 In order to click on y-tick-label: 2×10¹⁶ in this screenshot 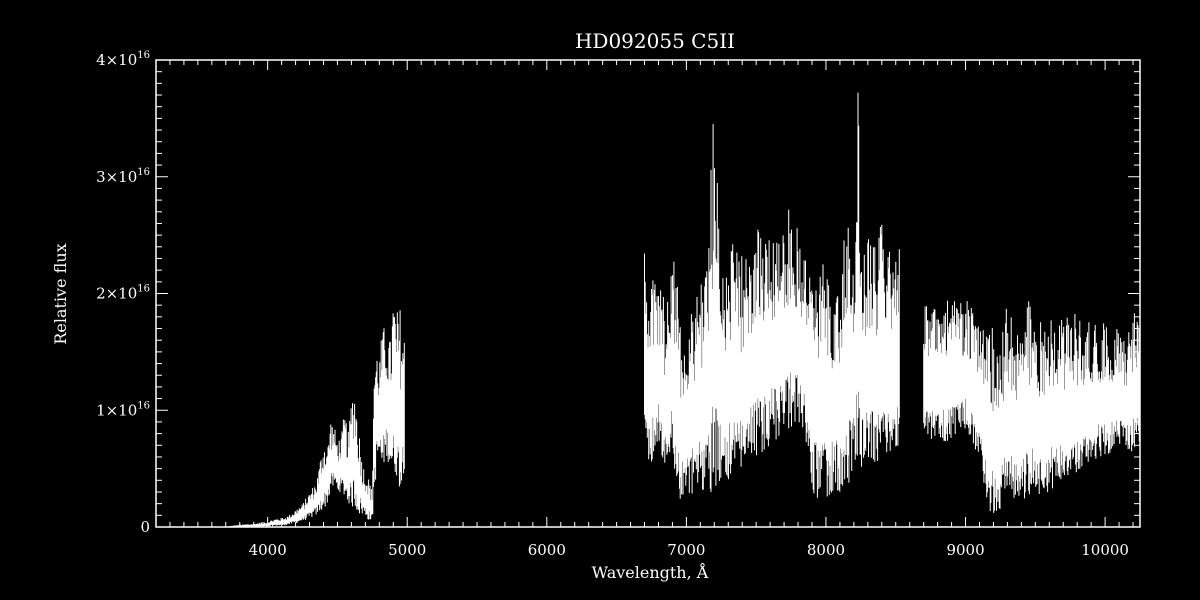, I will do `click(123, 293)`.